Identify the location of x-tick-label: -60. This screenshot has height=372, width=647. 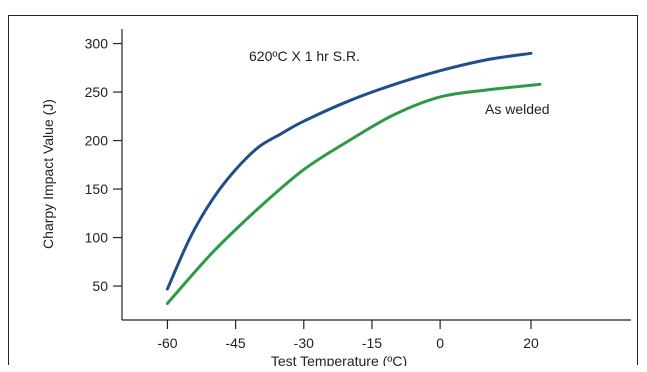
(167, 343).